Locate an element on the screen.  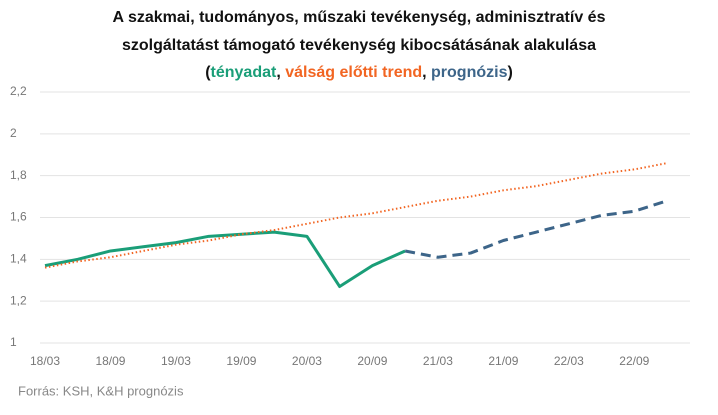
x-tick-label: 18/03 is located at coordinates (45, 361).